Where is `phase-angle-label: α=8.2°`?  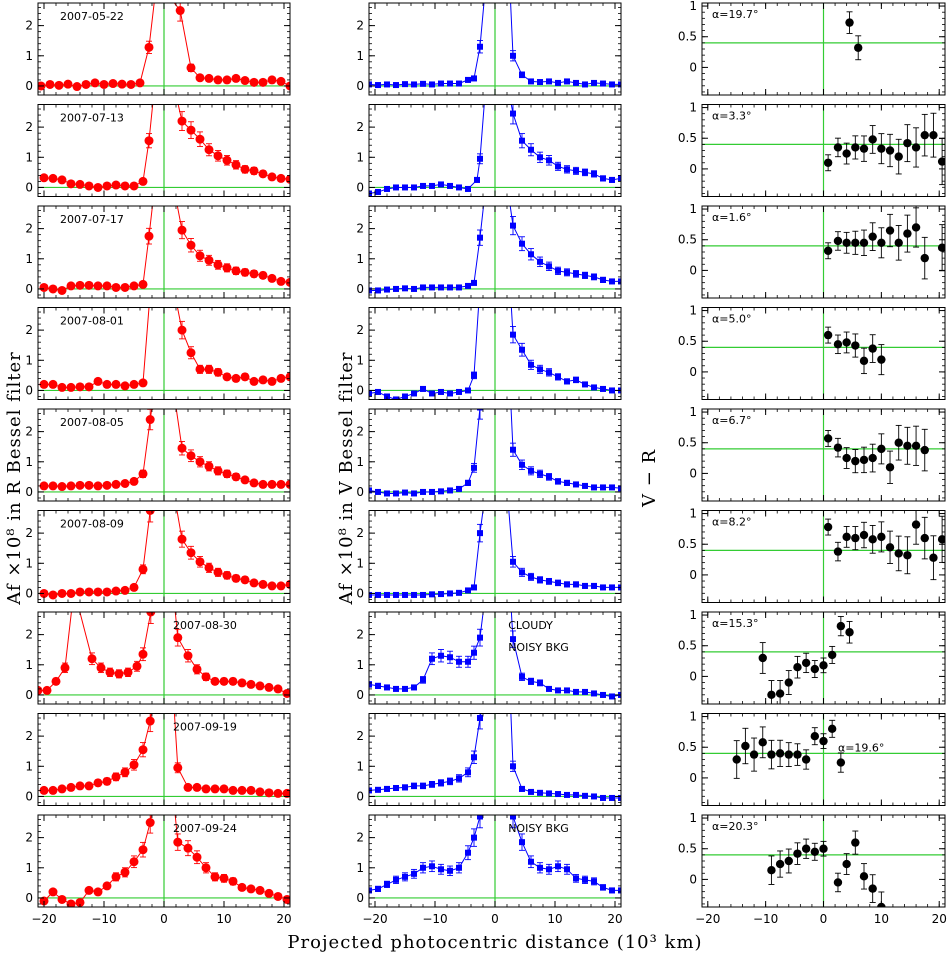
phase-angle-label: α=8.2° is located at coordinates (731, 522).